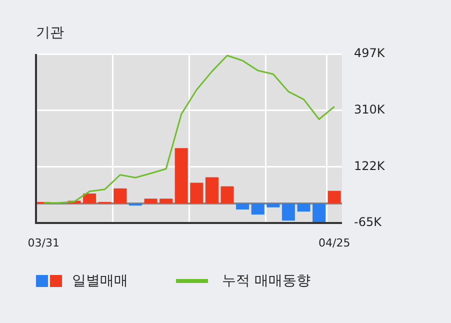 The image size is (451, 323). What do you see at coordinates (370, 165) in the screenshot?
I see `y-tick-label: 122K` at bounding box center [370, 165].